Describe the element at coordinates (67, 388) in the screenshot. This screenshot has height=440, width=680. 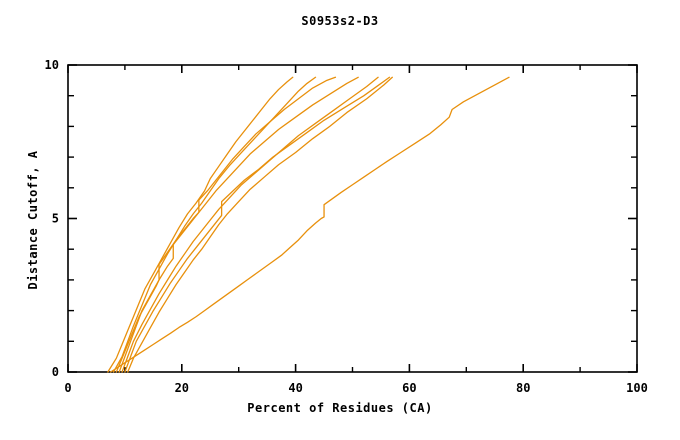
I see `x-tick-label: 0` at that location.